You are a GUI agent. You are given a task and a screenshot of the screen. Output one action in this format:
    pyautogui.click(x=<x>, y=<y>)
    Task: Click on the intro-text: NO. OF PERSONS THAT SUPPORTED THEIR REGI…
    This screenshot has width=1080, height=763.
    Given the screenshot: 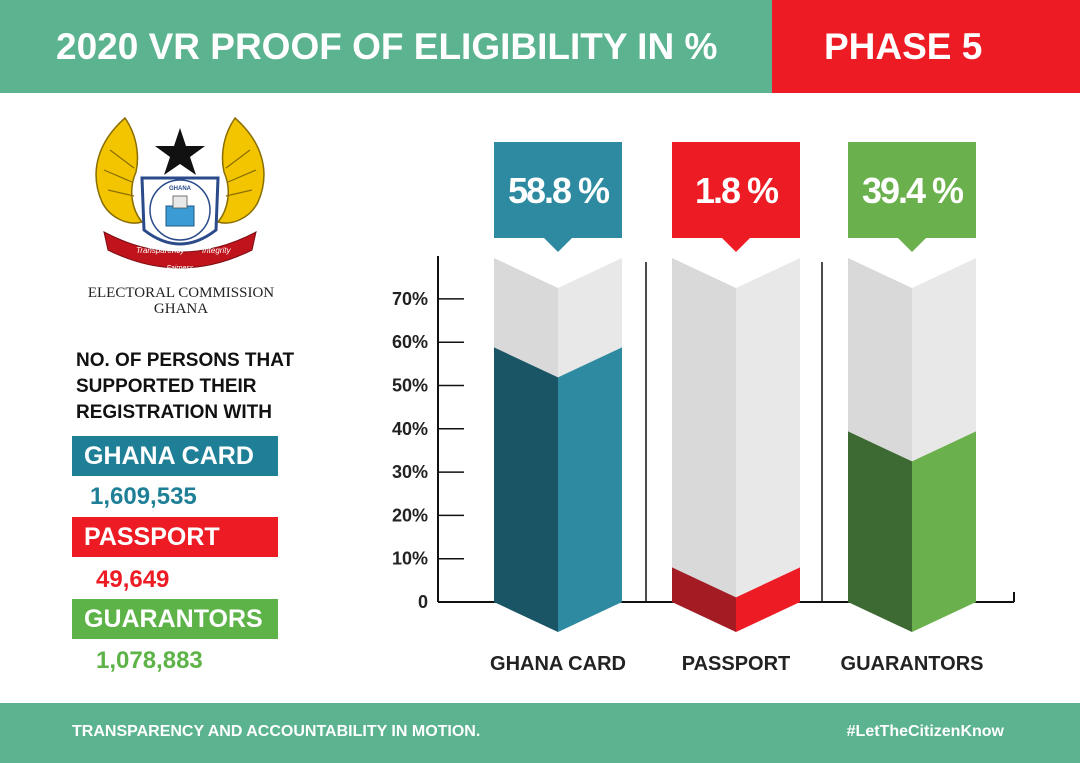 What is the action you would take?
    pyautogui.click(x=185, y=386)
    